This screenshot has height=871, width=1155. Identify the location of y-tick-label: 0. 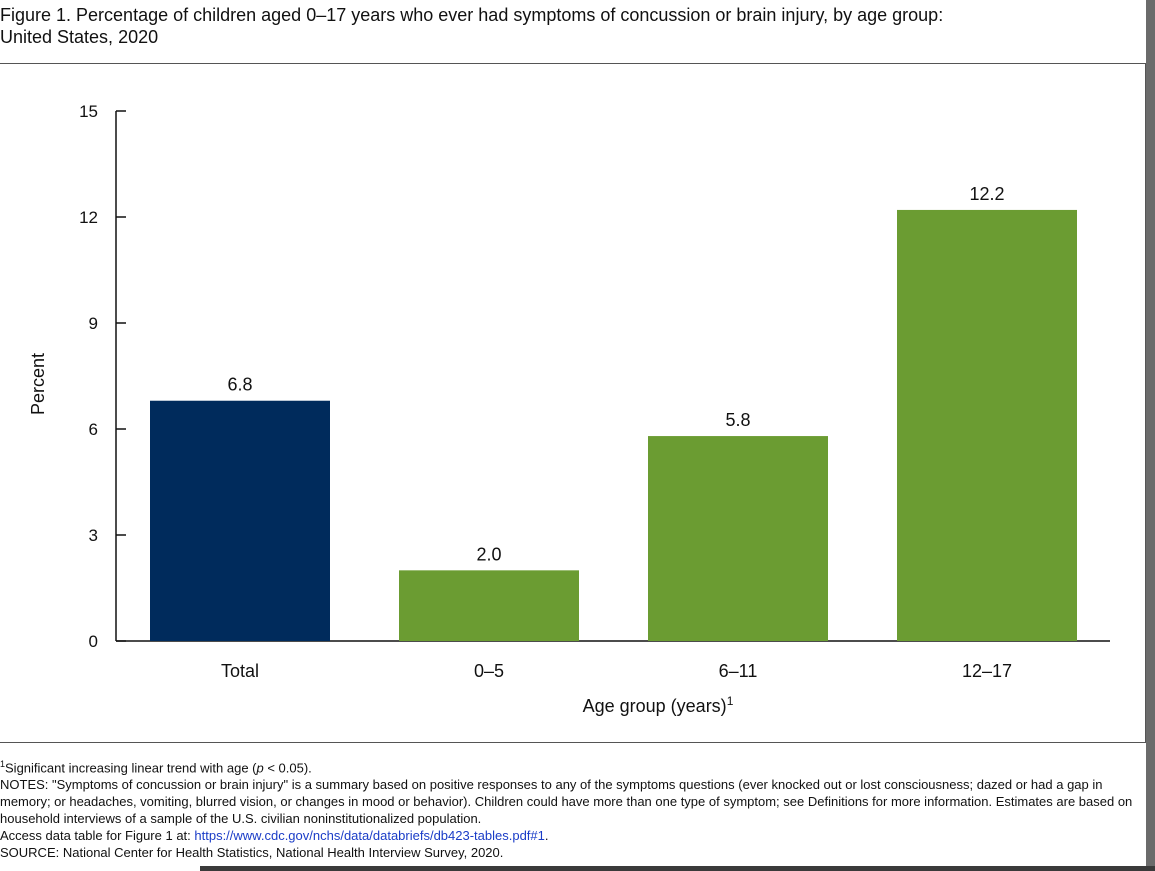
(93, 641).